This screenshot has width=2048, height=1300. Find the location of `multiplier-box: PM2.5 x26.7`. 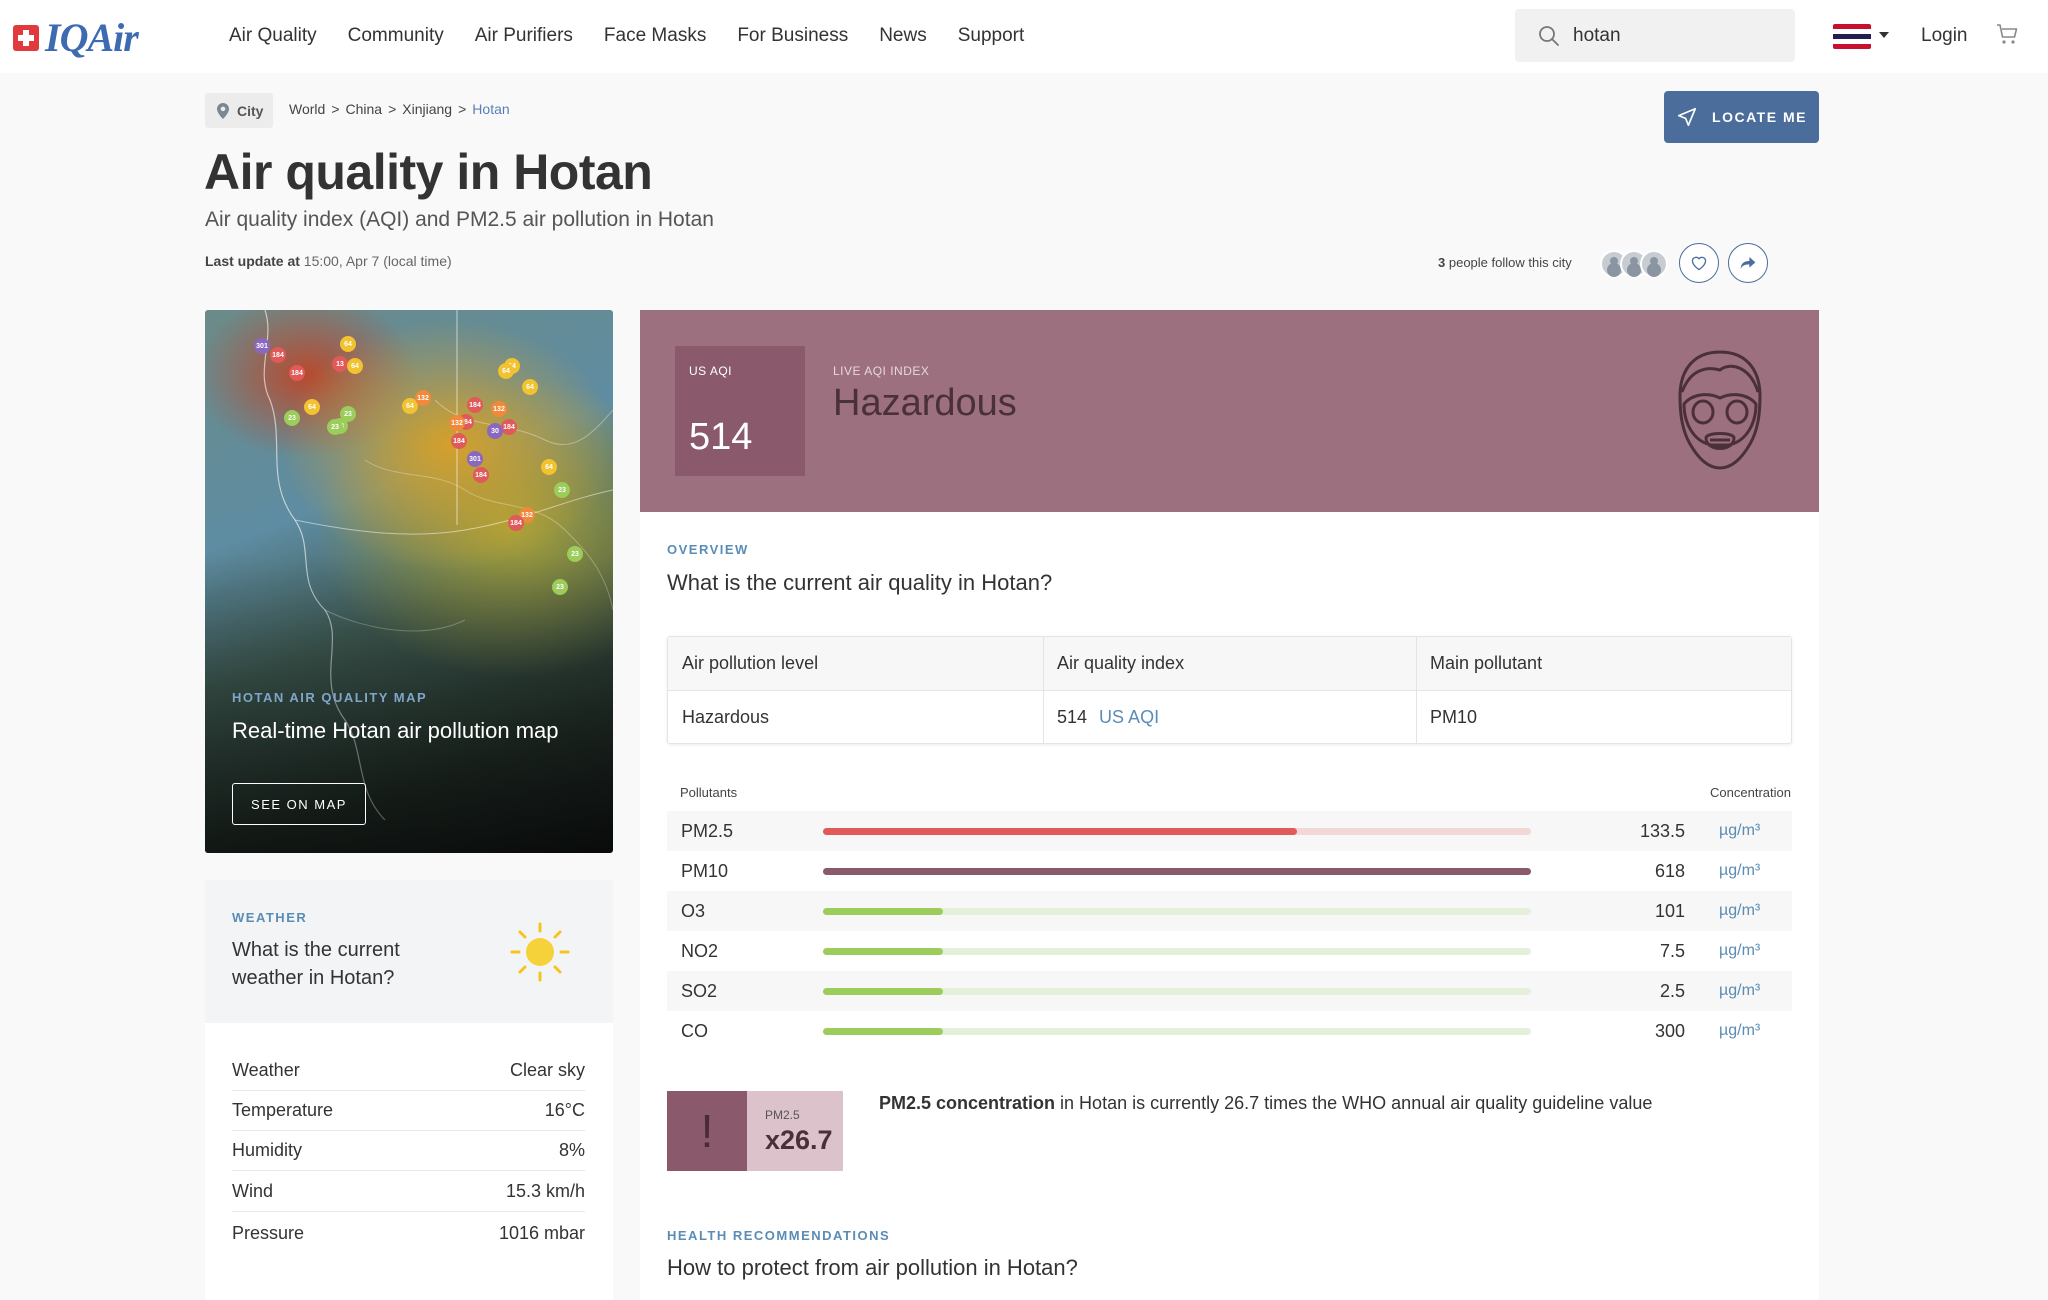

multiplier-box: PM2.5 x26.7 is located at coordinates (795, 1131).